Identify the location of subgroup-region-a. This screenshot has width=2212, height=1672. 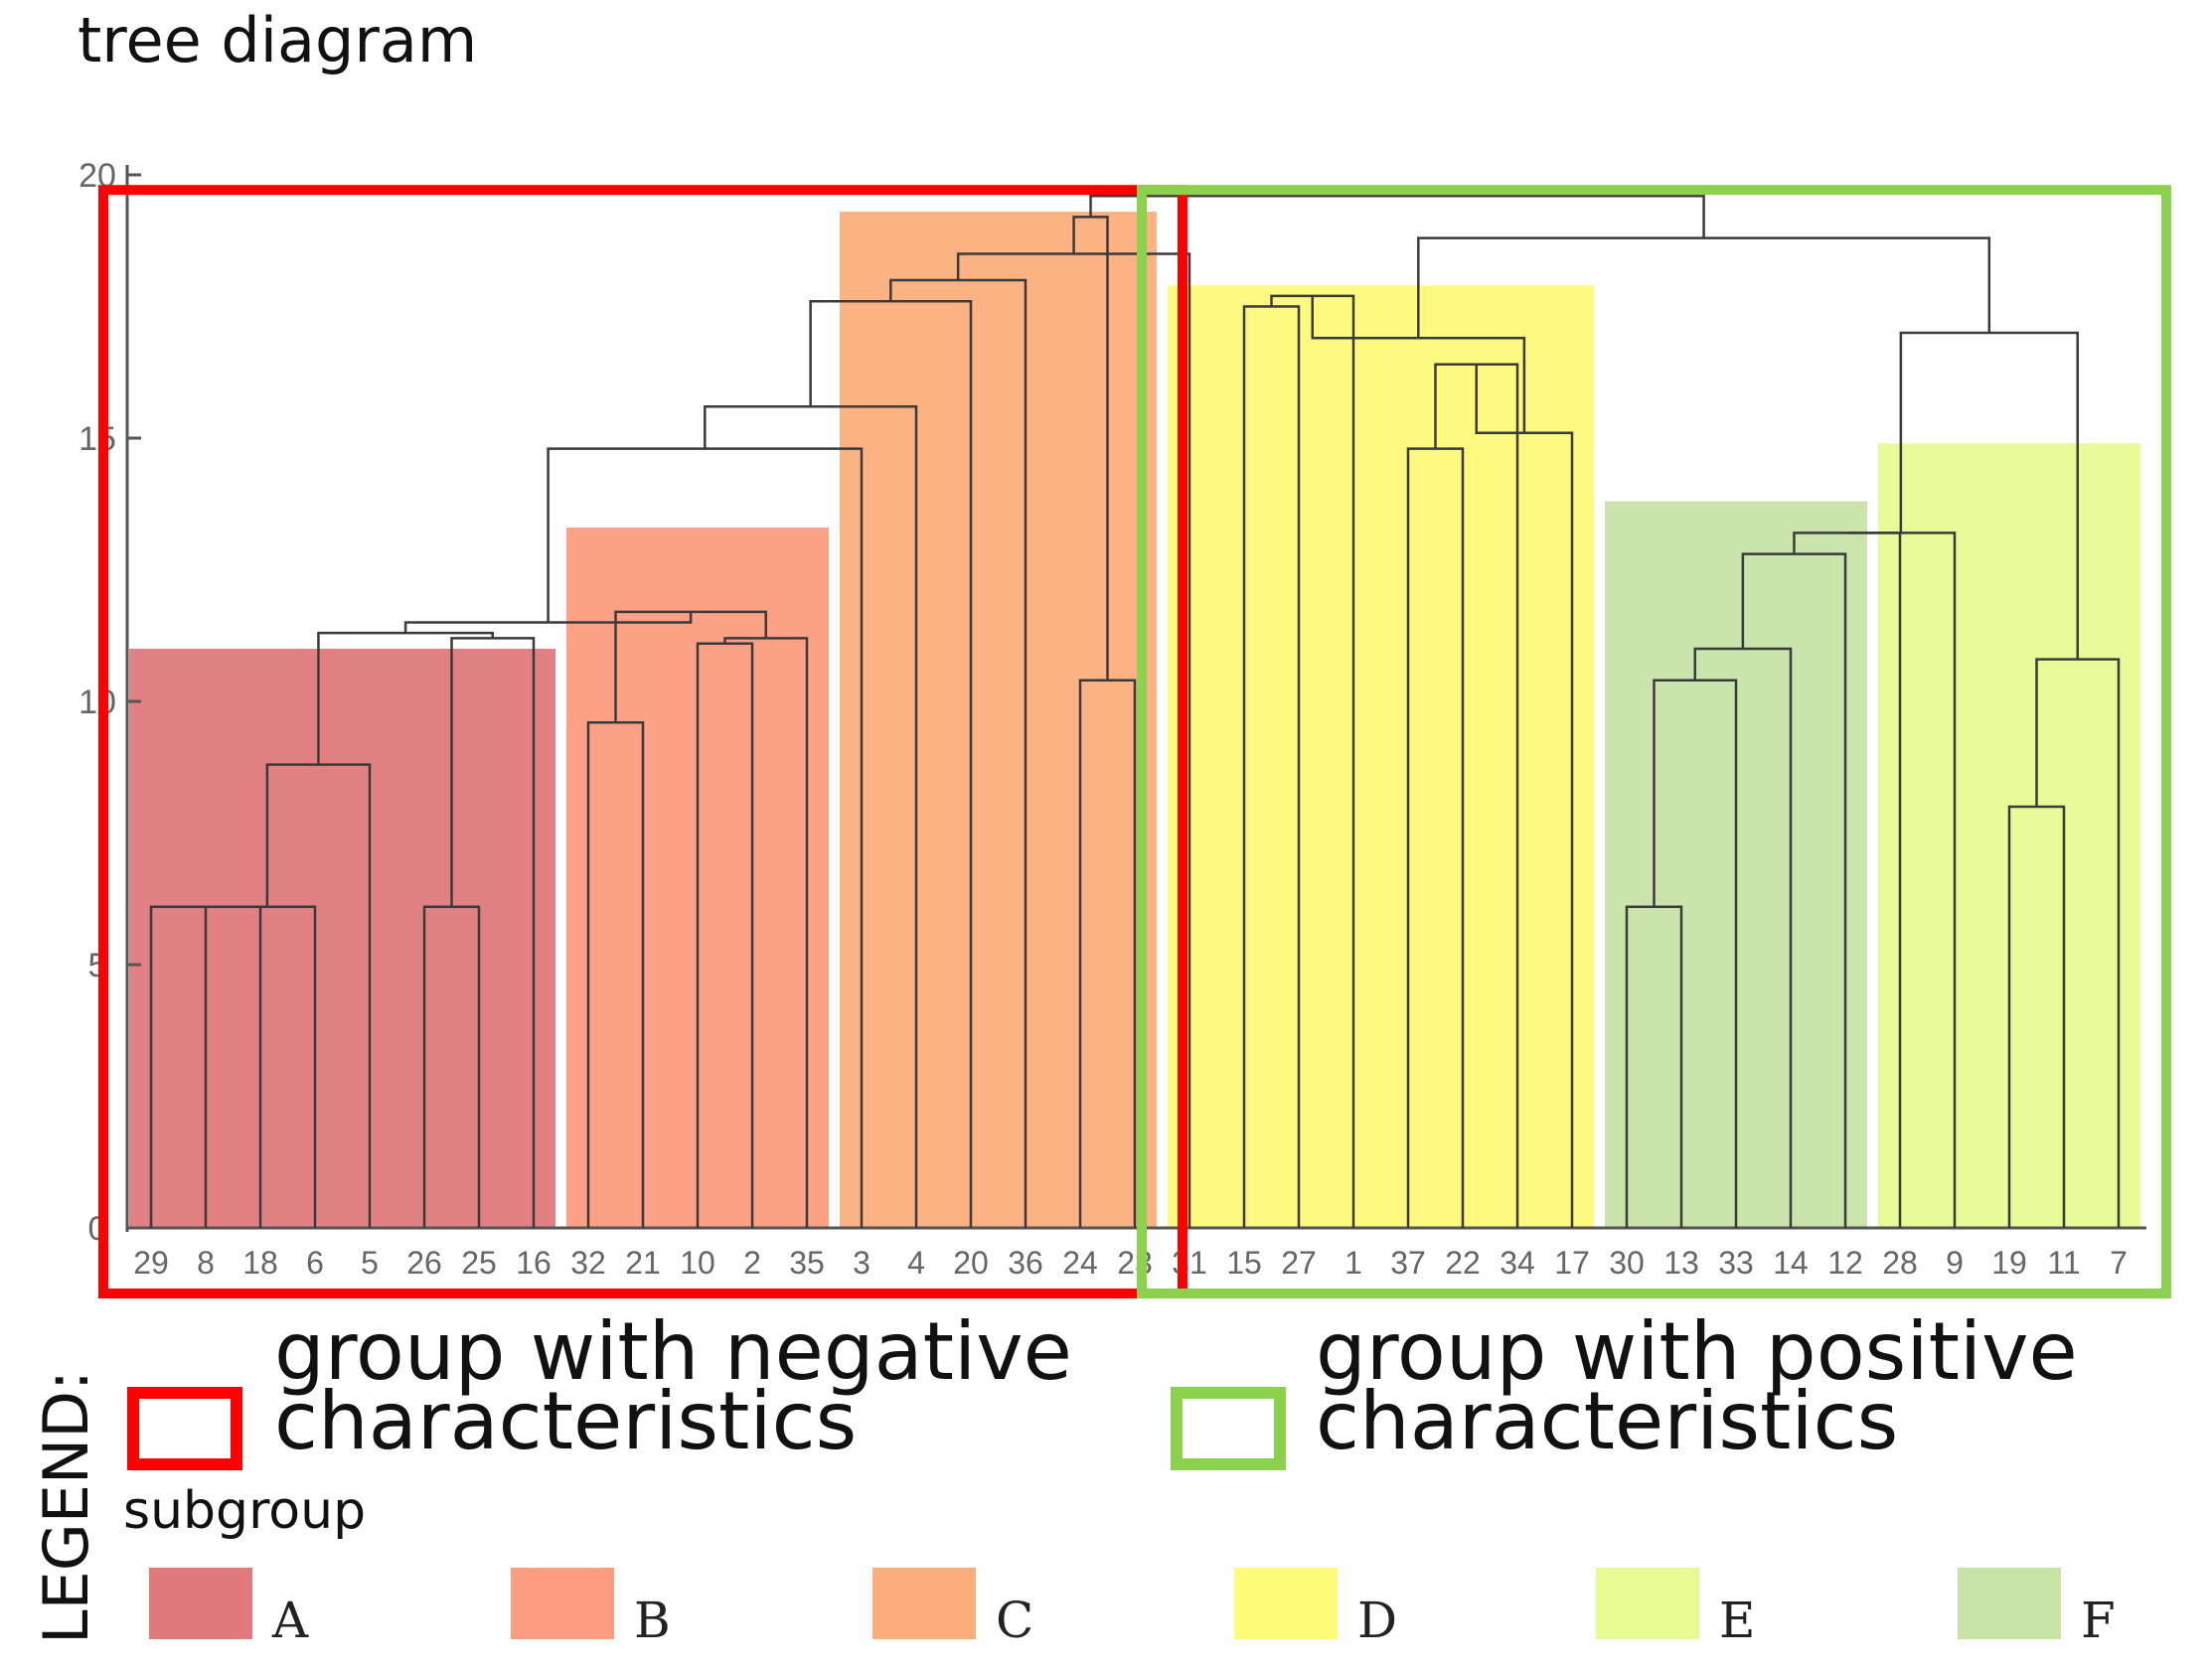
(342, 938).